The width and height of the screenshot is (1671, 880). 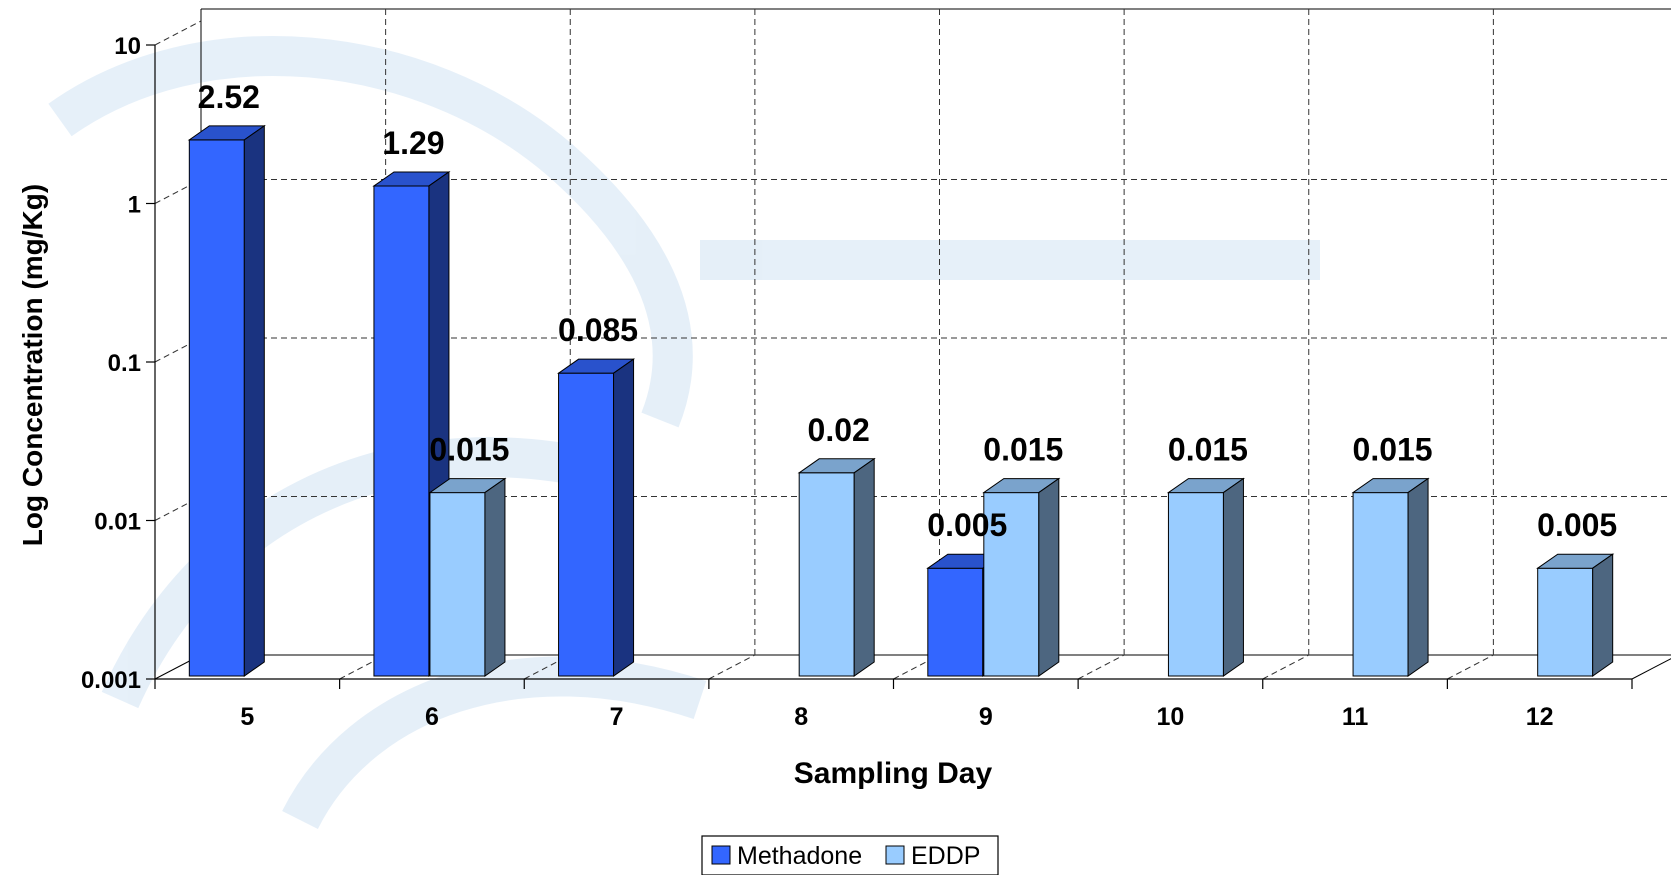 I want to click on legend: Methadone EDDP, so click(x=850, y=855).